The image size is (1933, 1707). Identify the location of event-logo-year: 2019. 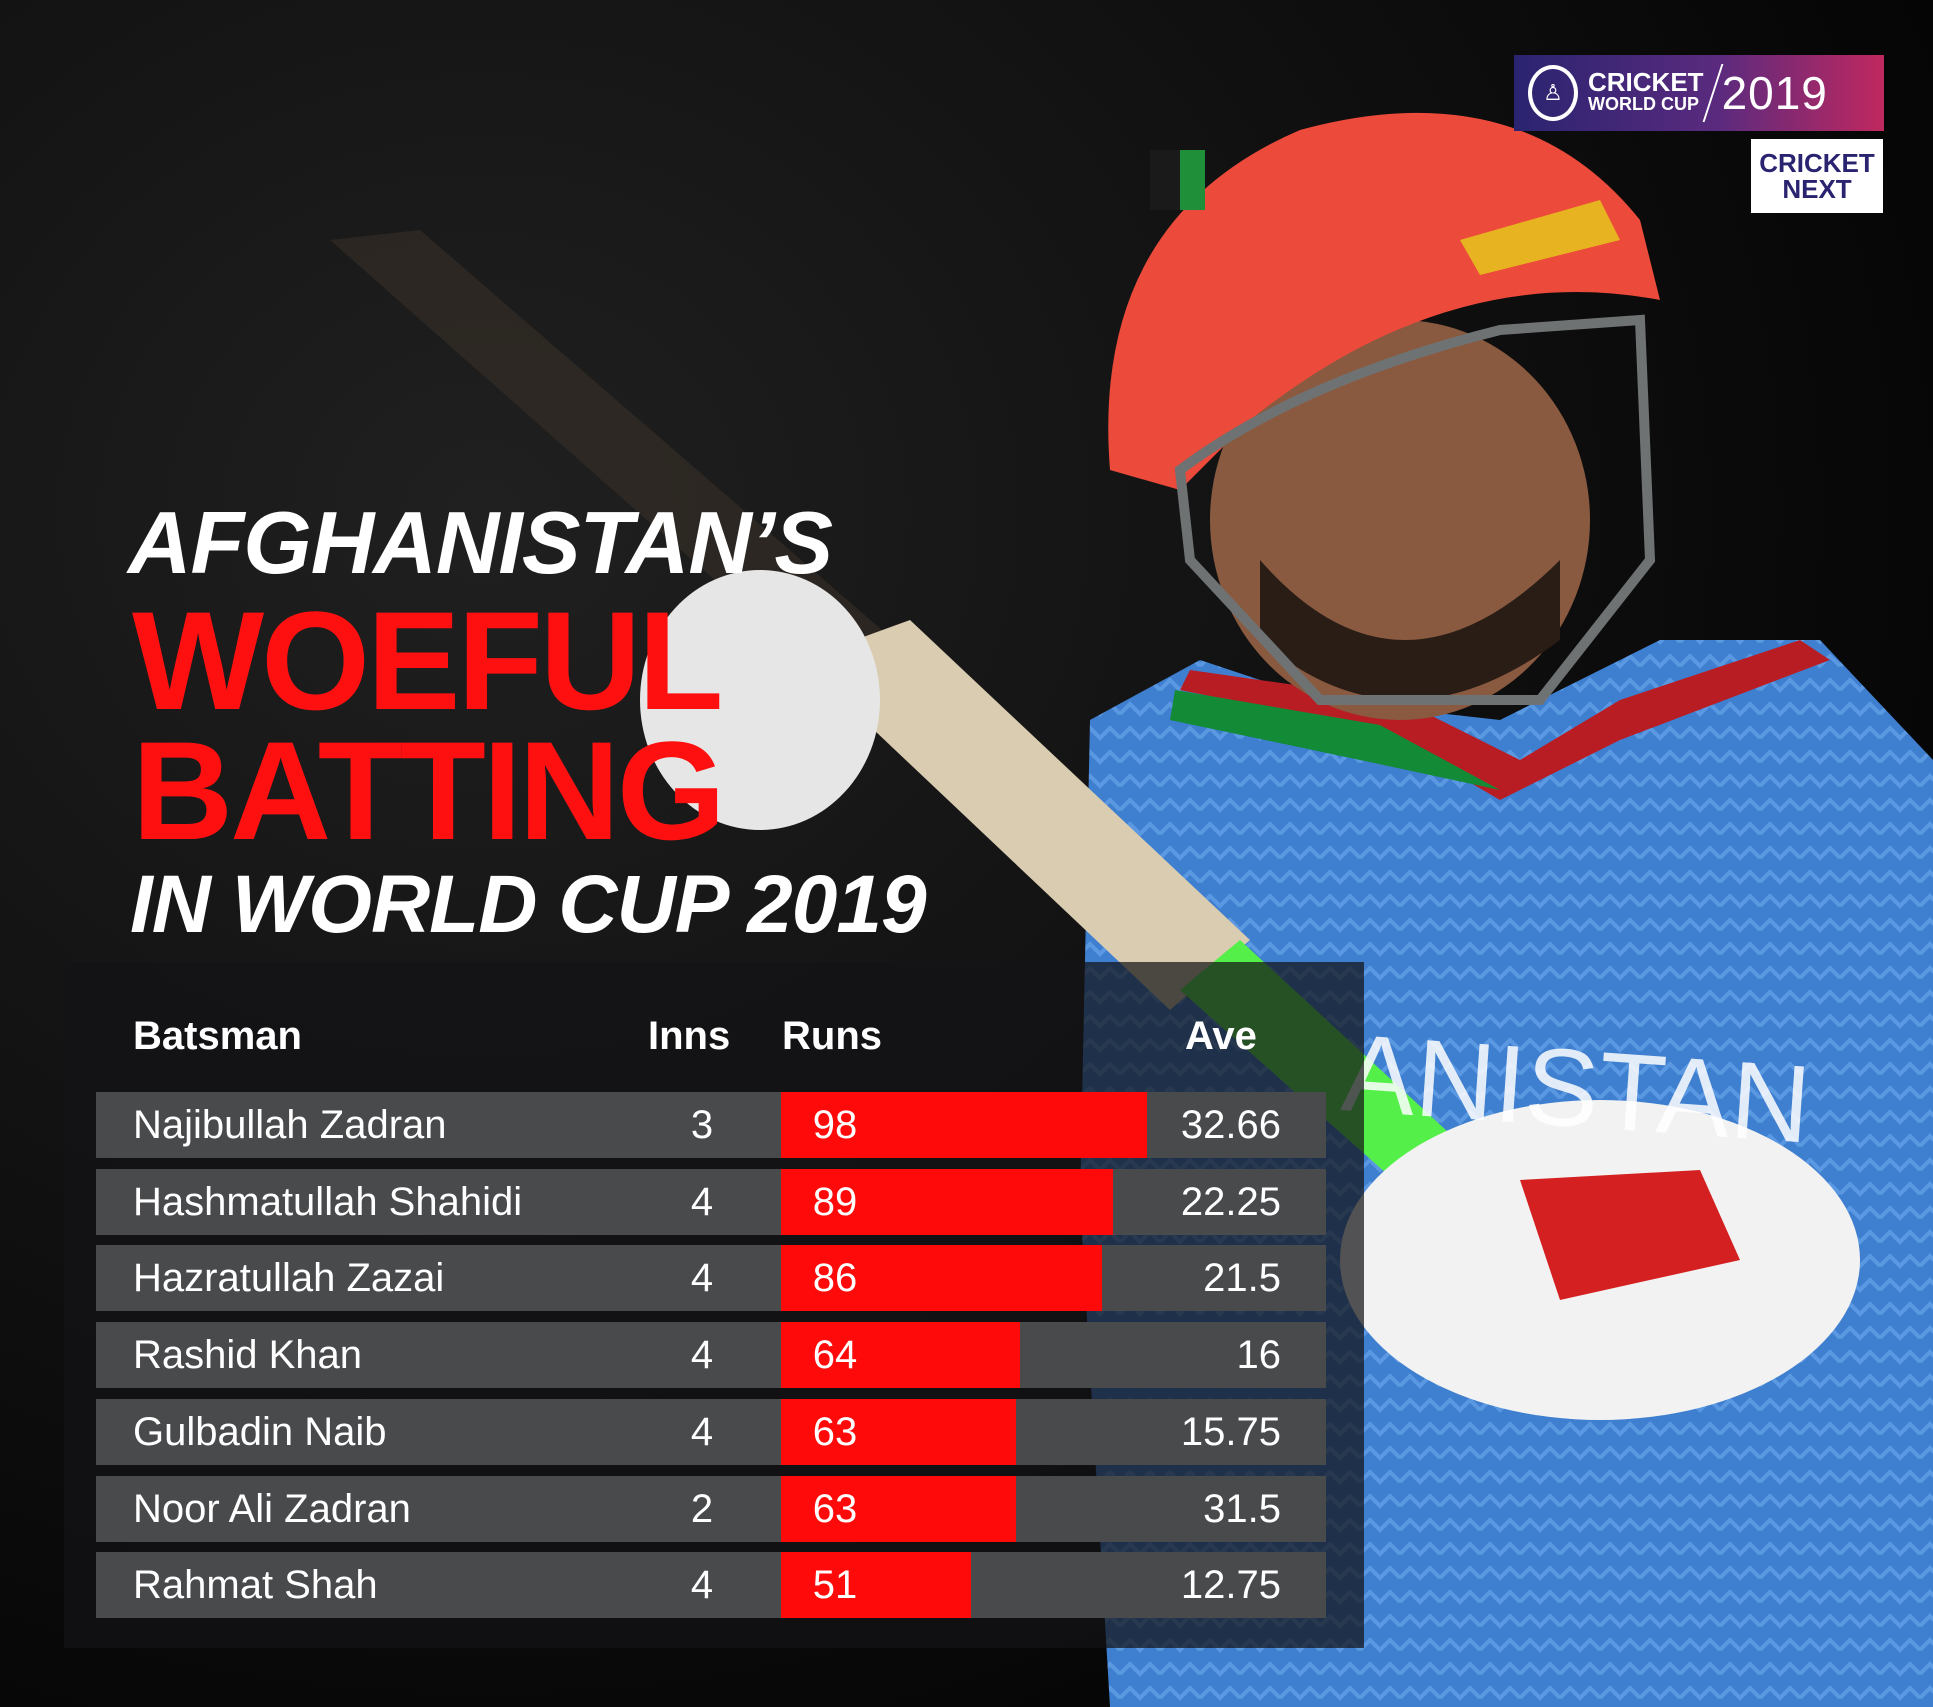
(1774, 93).